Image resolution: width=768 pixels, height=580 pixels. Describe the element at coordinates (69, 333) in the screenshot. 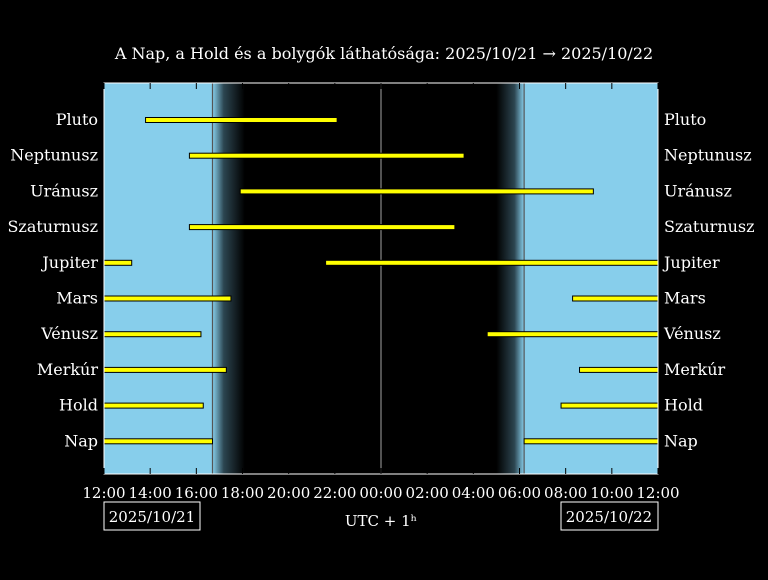

I see `y-label-left-venusz: Vénusz` at that location.